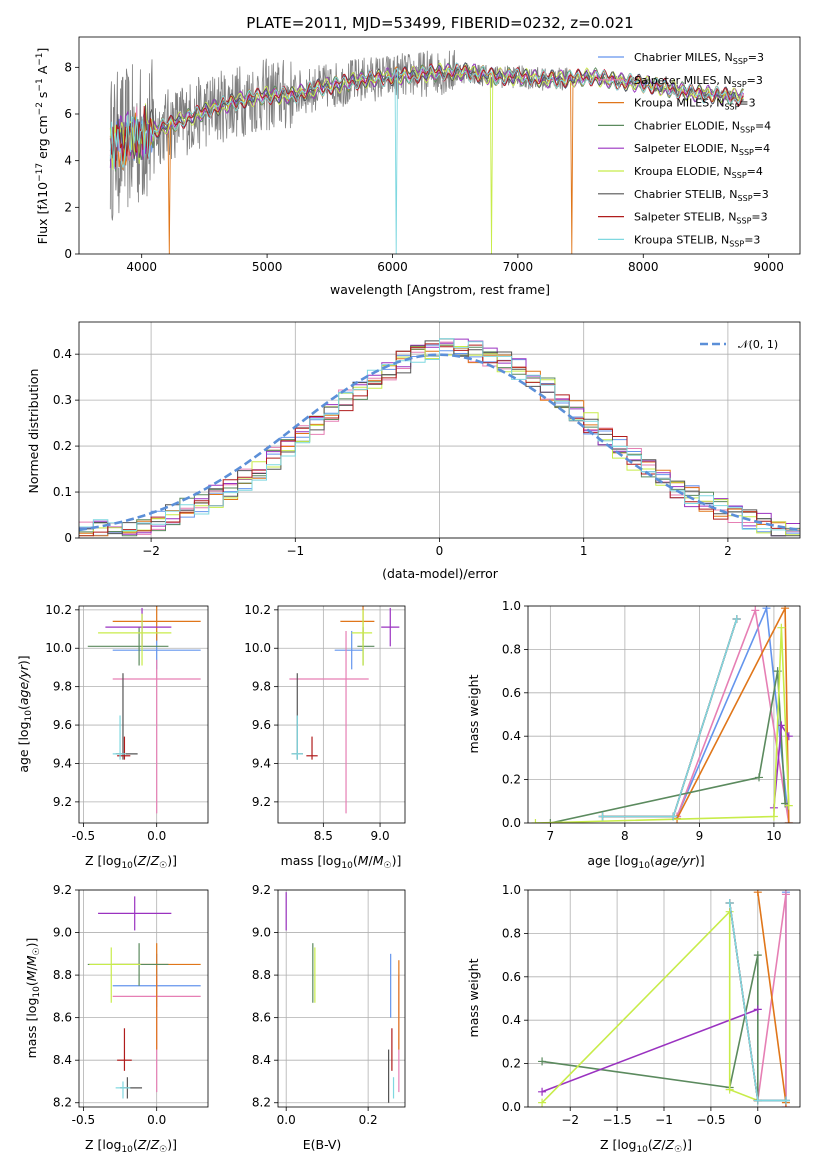 The image size is (819, 1170). Describe the element at coordinates (511, 649) in the screenshot. I see `y-tick-label: 0.8` at that location.